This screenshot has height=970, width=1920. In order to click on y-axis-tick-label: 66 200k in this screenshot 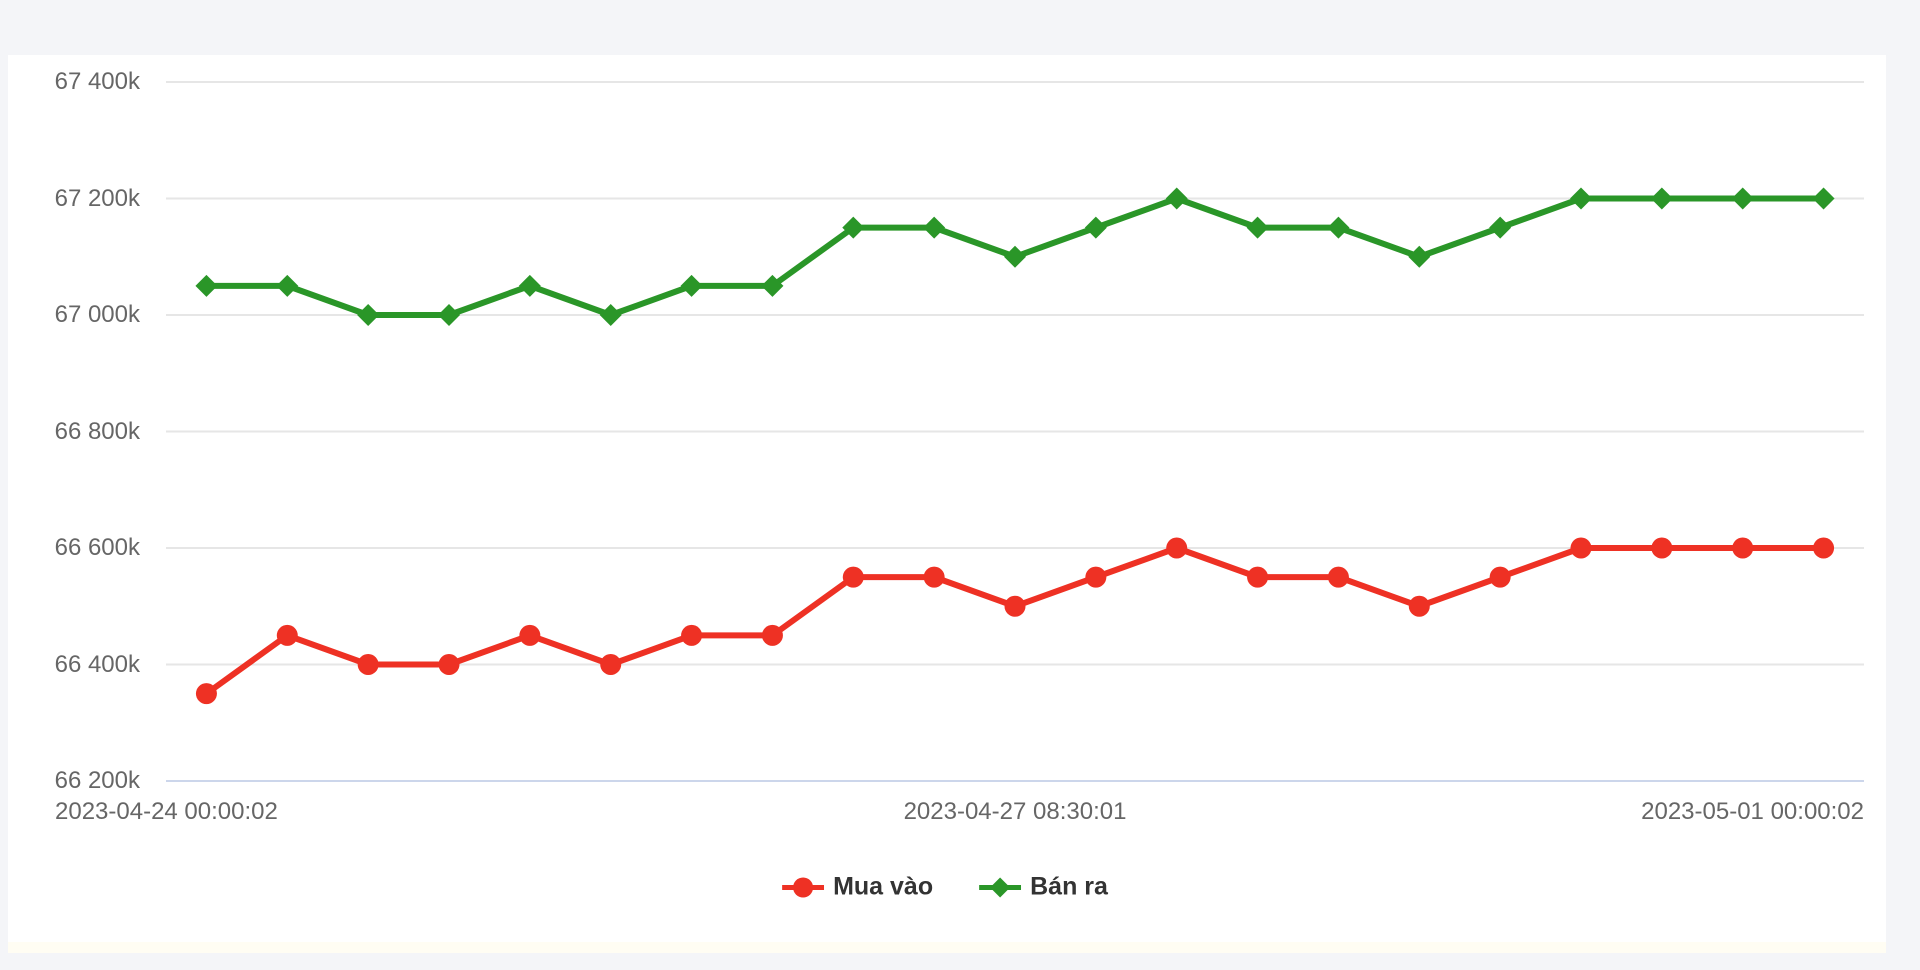, I will do `click(97, 780)`.